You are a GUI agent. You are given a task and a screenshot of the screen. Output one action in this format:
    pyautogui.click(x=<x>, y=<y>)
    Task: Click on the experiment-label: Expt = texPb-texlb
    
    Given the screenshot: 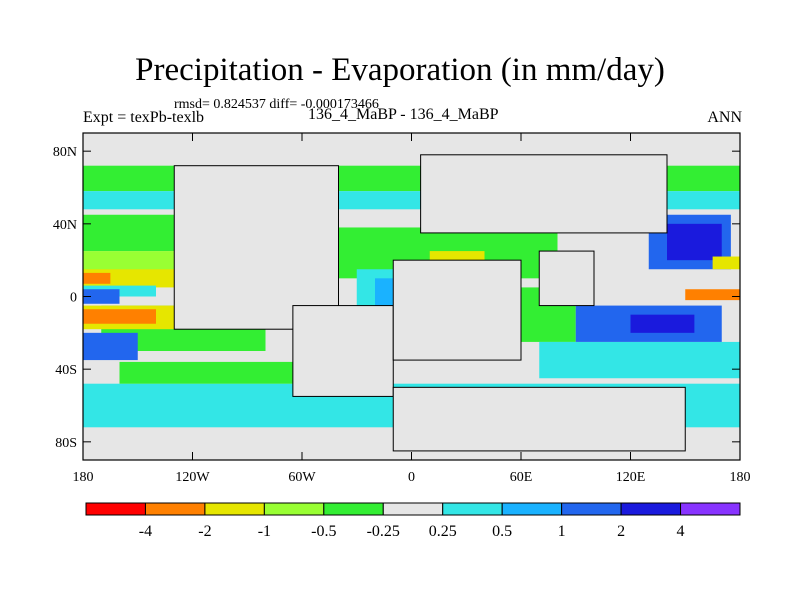 What is the action you would take?
    pyautogui.click(x=144, y=117)
    